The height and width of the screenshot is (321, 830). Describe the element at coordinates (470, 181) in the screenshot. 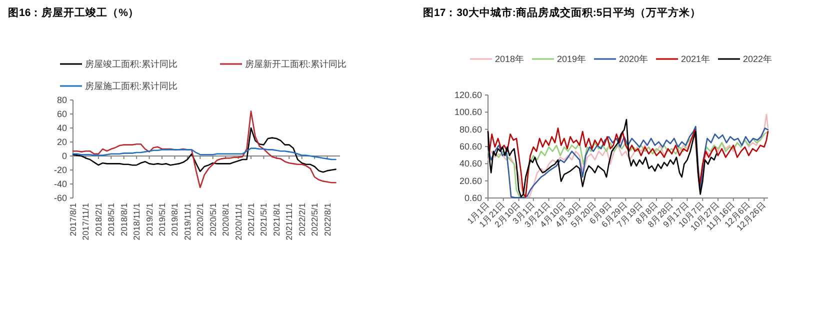

I see `y-tick-label: 20.60` at that location.